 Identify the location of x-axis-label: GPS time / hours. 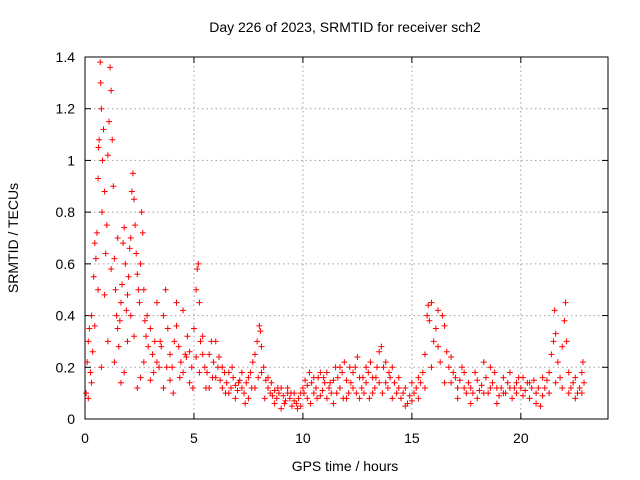
(345, 466).